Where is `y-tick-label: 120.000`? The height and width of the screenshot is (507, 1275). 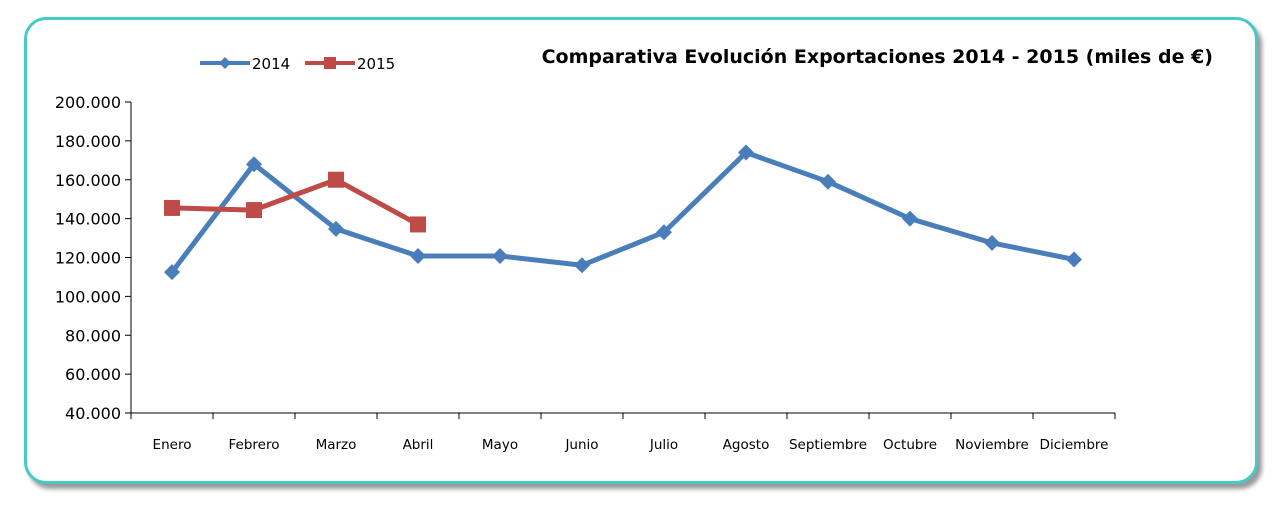
y-tick-label: 120.000 is located at coordinates (88, 258).